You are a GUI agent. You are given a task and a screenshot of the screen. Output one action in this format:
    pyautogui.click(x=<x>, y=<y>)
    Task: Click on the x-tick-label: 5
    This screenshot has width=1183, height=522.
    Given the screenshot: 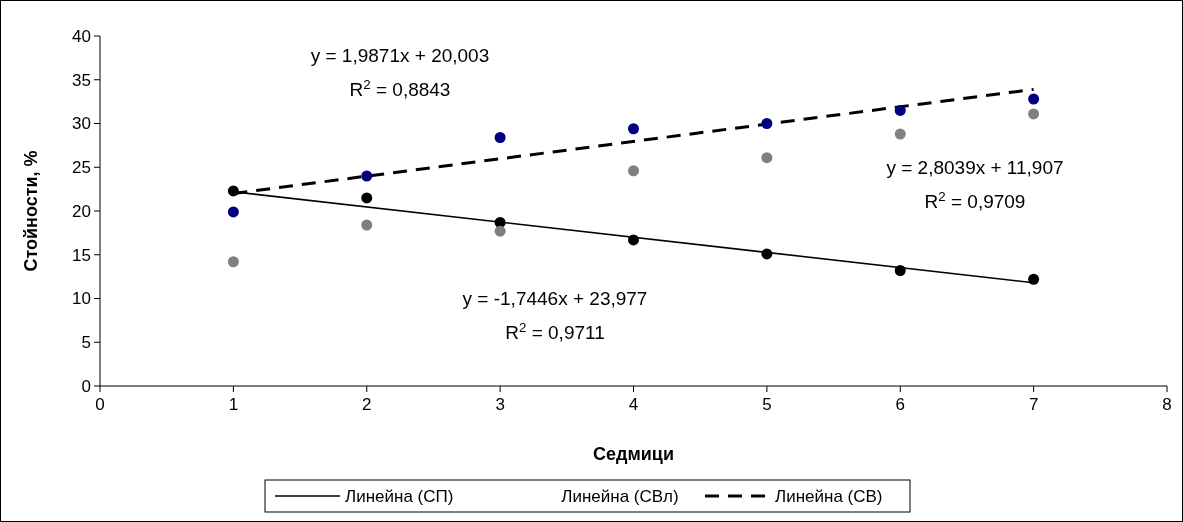 What is the action you would take?
    pyautogui.click(x=767, y=404)
    